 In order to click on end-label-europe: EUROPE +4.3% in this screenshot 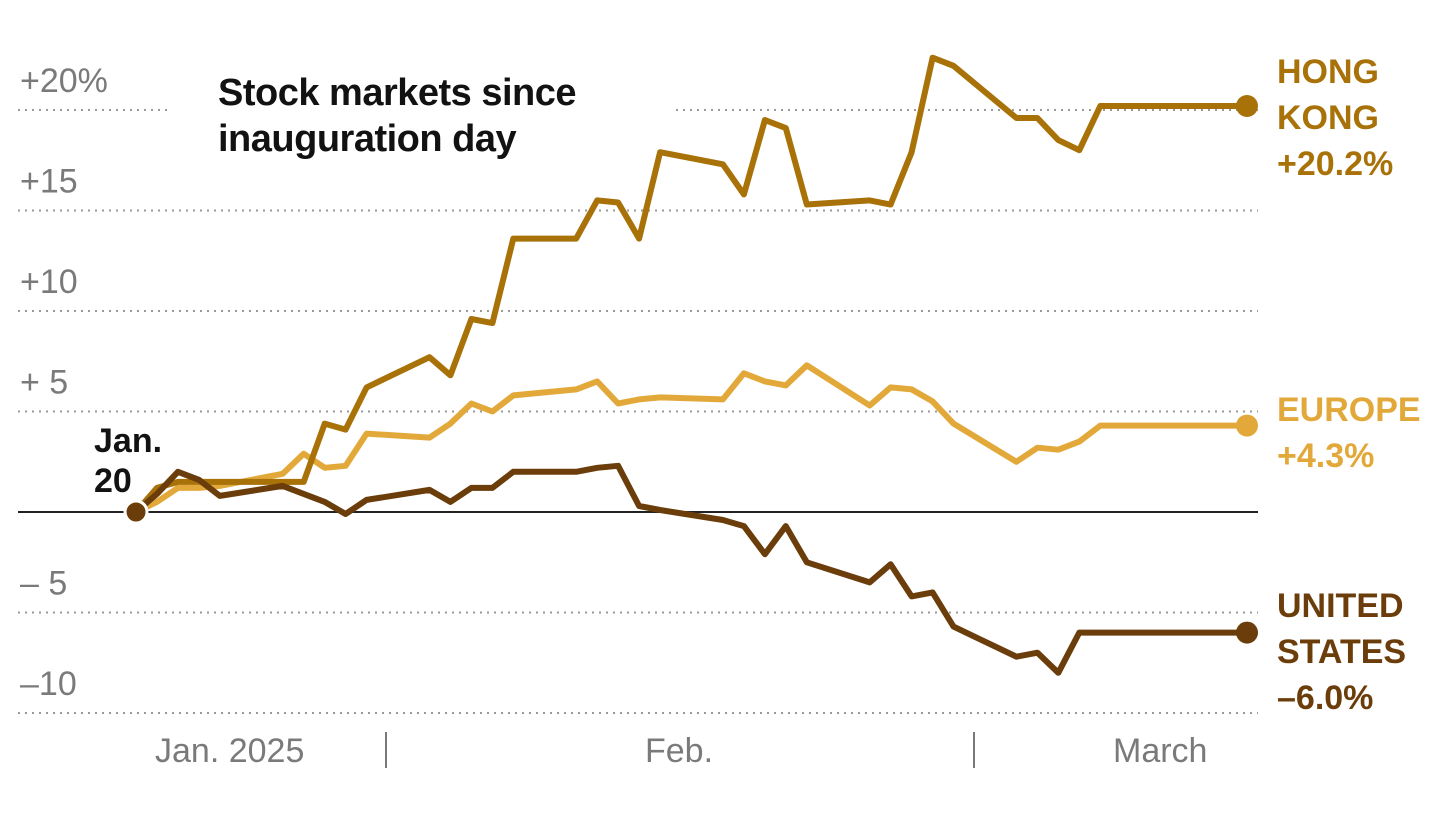, I will do `click(1349, 433)`.